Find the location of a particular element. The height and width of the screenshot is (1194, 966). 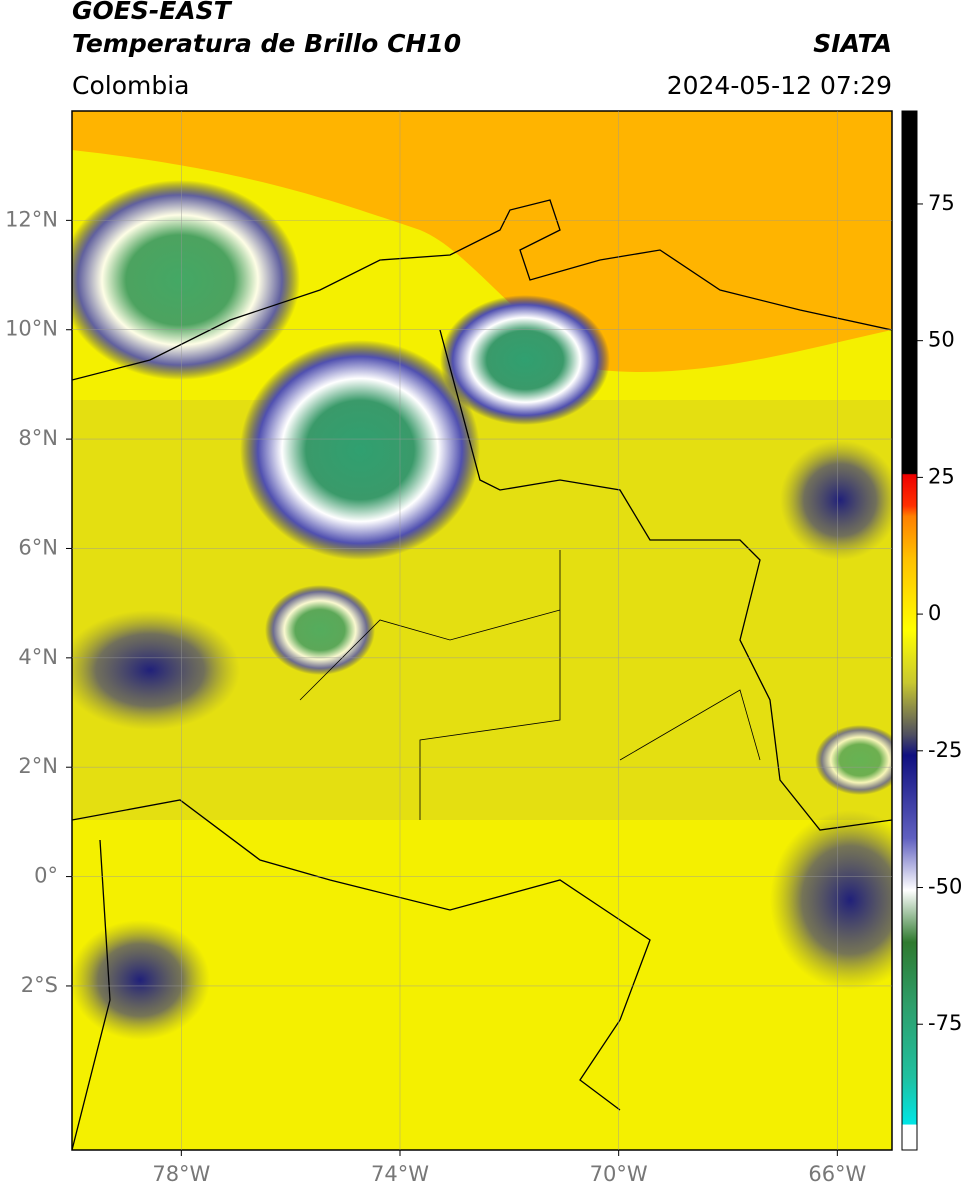

lat-tick-label: 10°N is located at coordinates (31, 329).